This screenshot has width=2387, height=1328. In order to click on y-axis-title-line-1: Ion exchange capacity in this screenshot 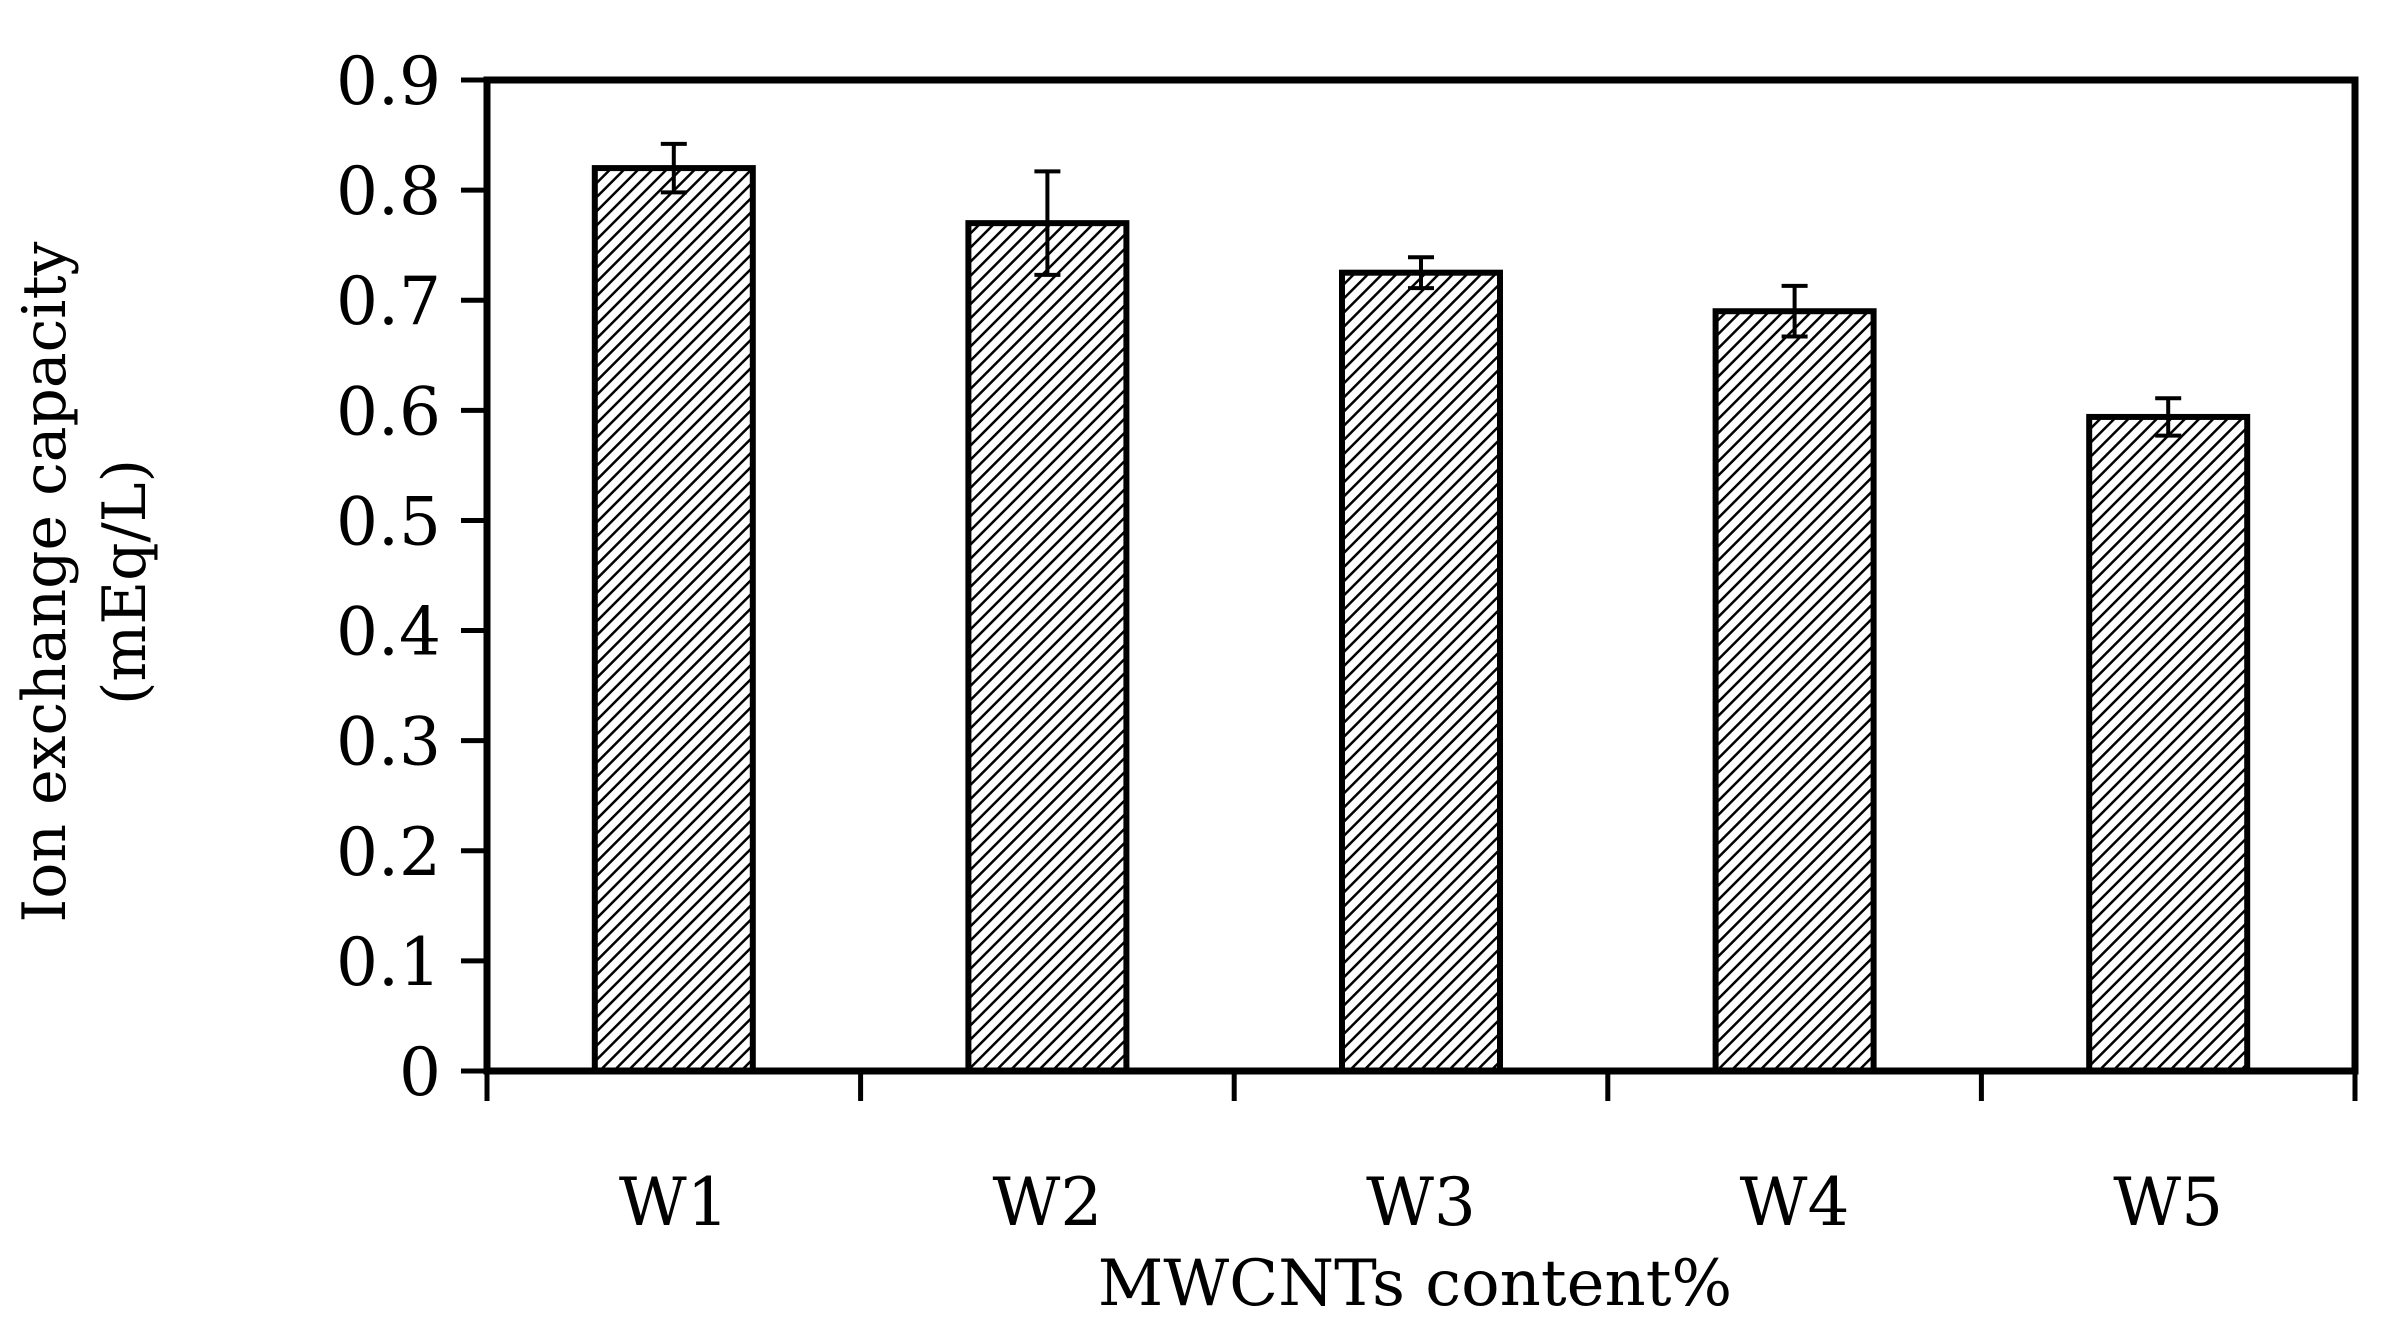, I will do `click(45, 581)`.